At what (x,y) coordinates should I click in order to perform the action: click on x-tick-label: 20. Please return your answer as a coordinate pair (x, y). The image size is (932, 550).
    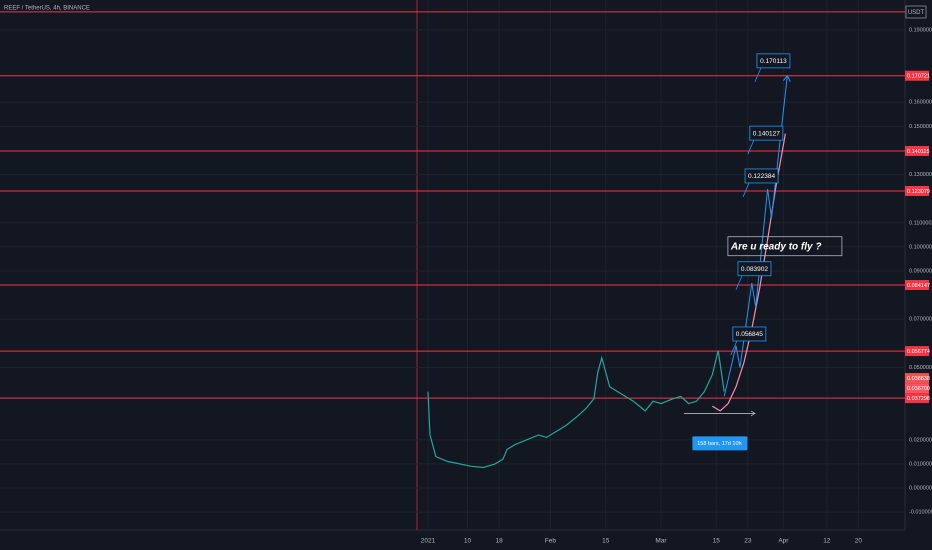
    Looking at the image, I should click on (859, 541).